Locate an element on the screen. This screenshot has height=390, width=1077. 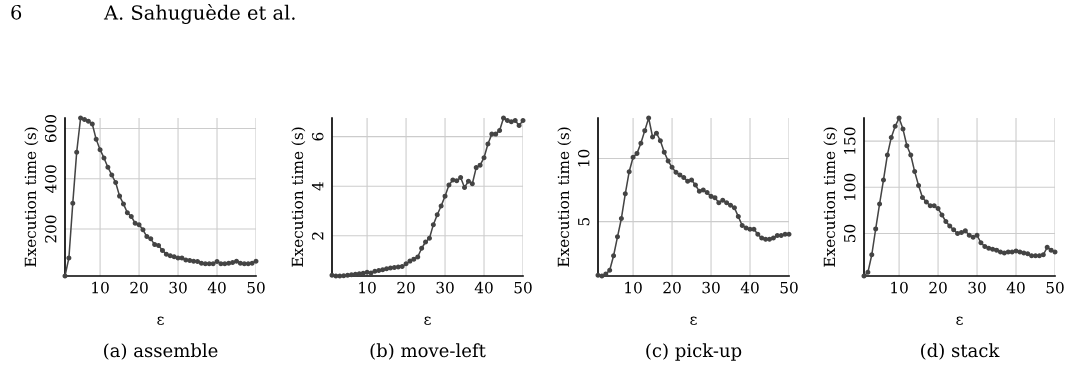
y-tick-label: 2 is located at coordinates (317, 236).